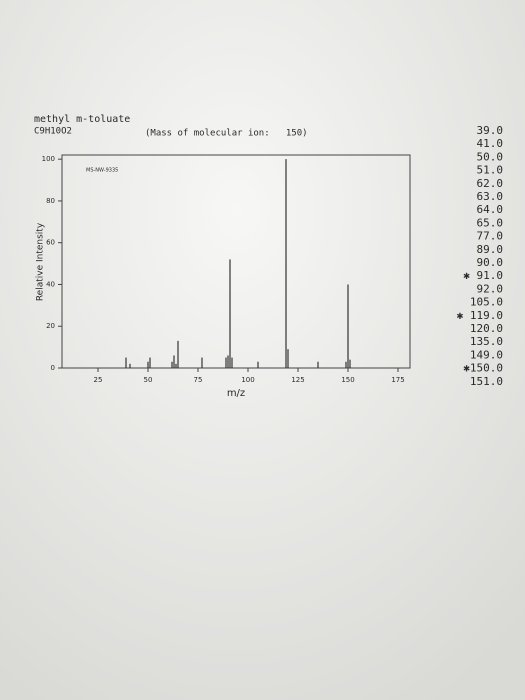 The height and width of the screenshot is (700, 525). Describe the element at coordinates (490, 156) in the screenshot. I see `peak-list-item: 50.0` at that location.